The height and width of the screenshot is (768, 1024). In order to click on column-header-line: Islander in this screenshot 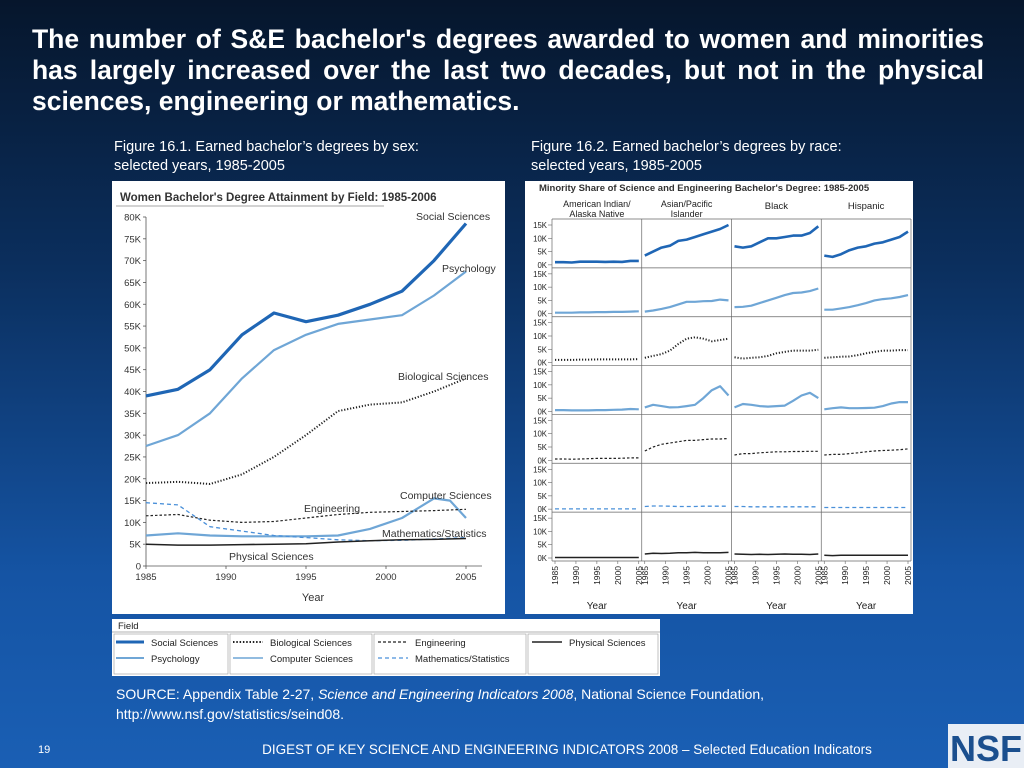, I will do `click(687, 214)`.